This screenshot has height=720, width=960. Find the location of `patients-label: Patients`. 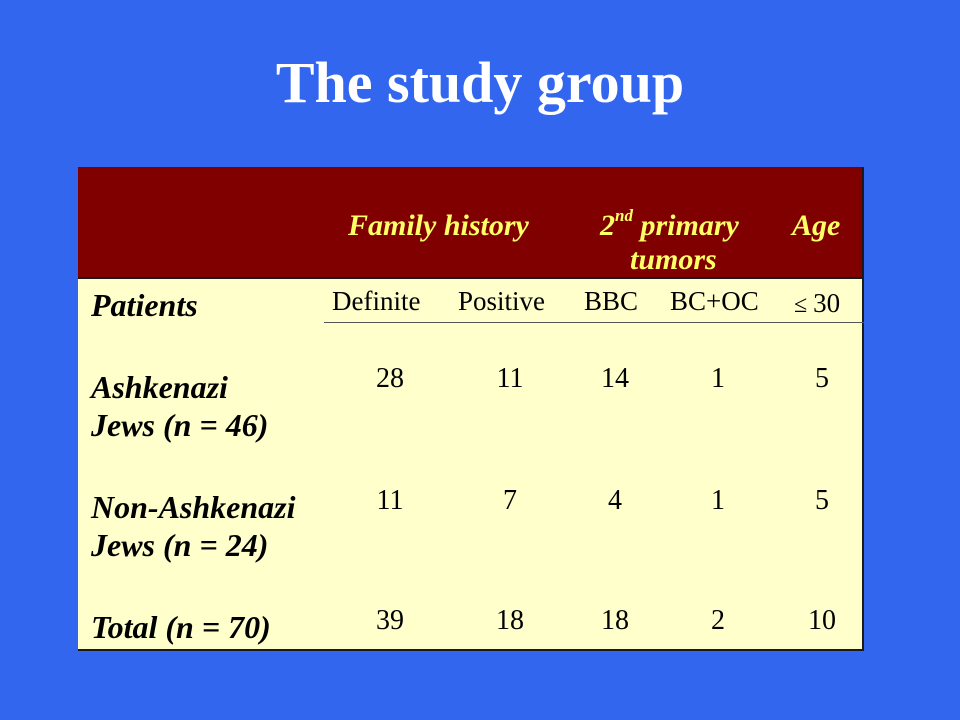

patients-label: Patients is located at coordinates (144, 305).